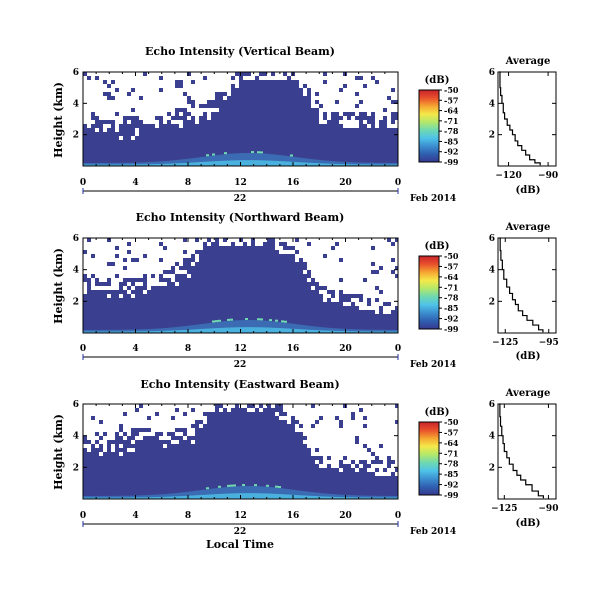 The image size is (614, 598). What do you see at coordinates (293, 516) in the screenshot?
I see `x-tick-label: 16` at bounding box center [293, 516].